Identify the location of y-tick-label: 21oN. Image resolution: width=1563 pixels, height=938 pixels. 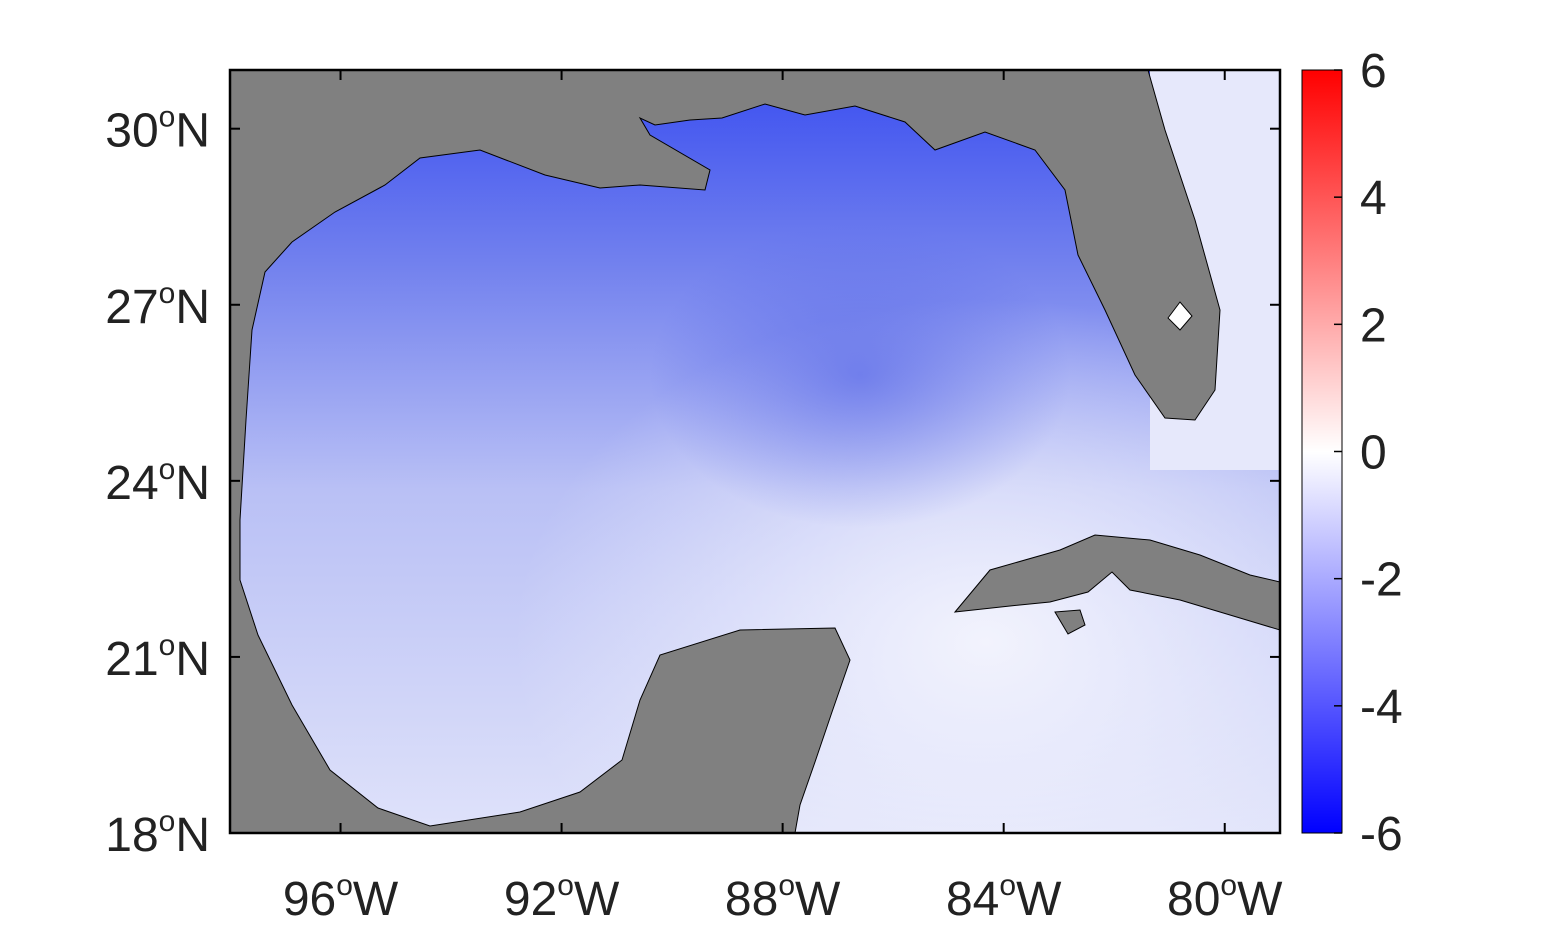
(157, 657).